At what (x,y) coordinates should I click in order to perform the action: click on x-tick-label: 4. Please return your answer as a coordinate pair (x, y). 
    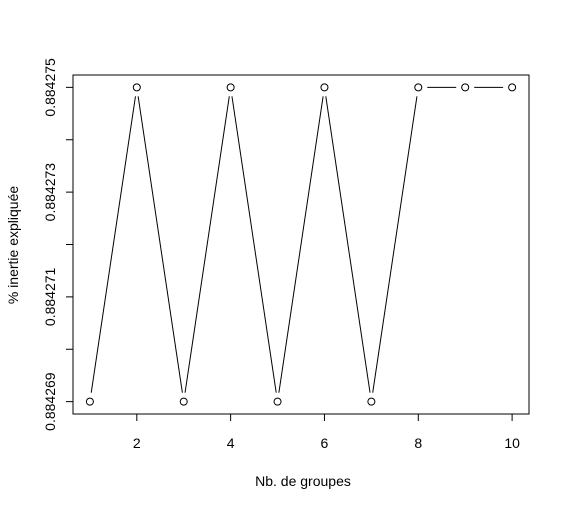
    Looking at the image, I should click on (231, 443).